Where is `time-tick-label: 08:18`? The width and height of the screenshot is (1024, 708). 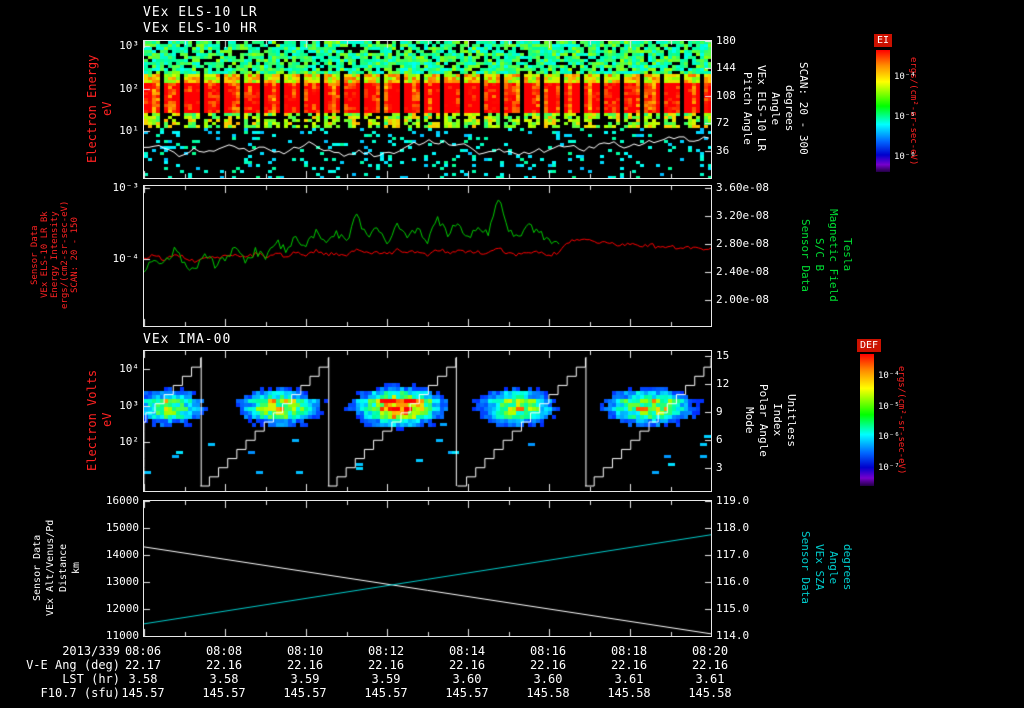 time-tick-label: 08:18 is located at coordinates (629, 651).